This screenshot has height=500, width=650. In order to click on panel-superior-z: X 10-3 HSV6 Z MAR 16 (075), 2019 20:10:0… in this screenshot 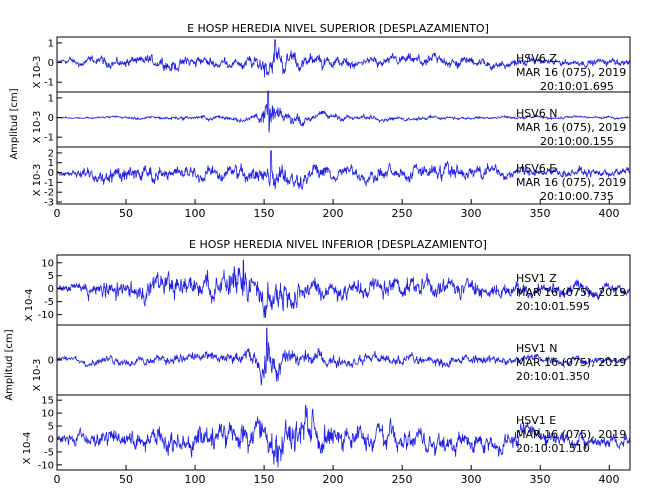, I will do `click(331, 64)`.